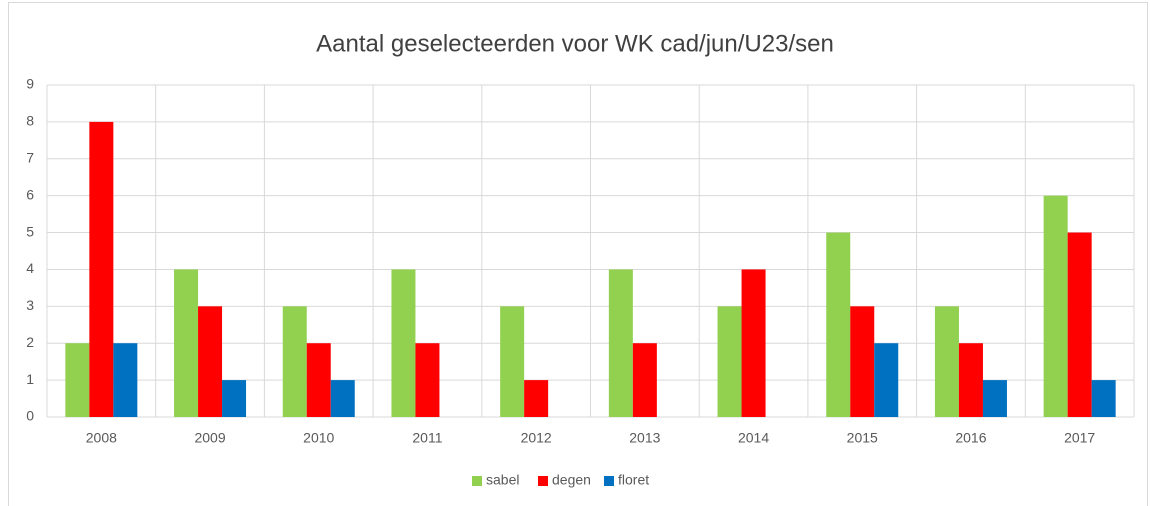 This screenshot has height=506, width=1150. I want to click on x-tick-label: 2011, so click(427, 438).